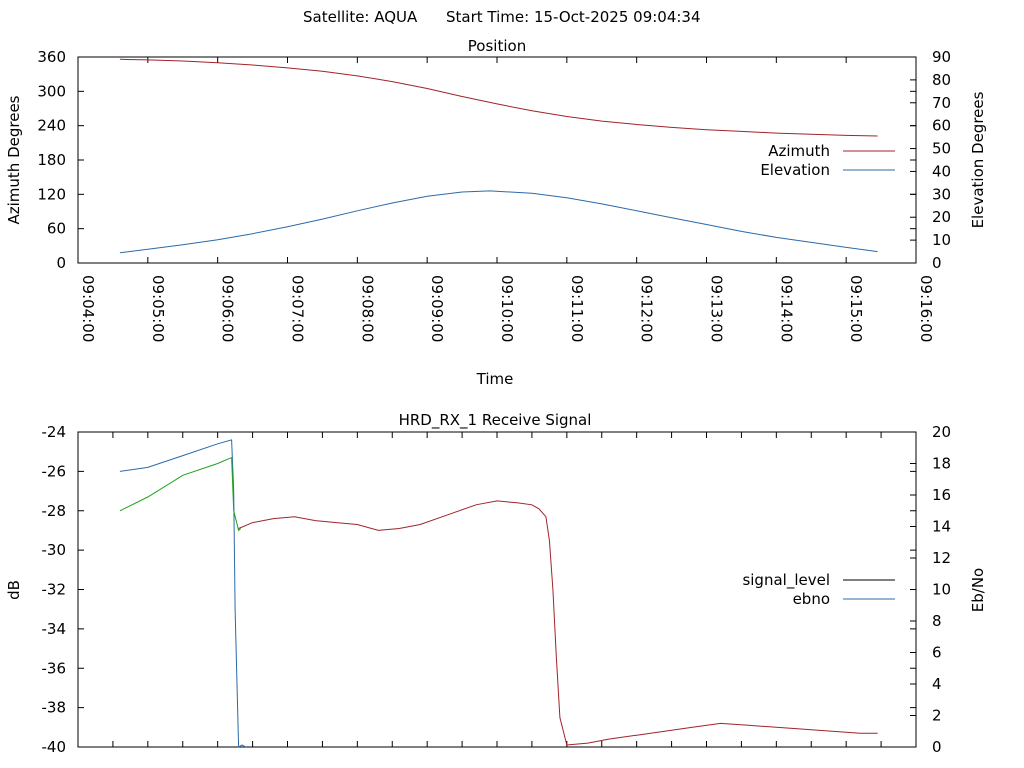 This screenshot has height=768, width=1024. Describe the element at coordinates (941, 57) in the screenshot. I see `position-y2-tick-label: 90` at that location.